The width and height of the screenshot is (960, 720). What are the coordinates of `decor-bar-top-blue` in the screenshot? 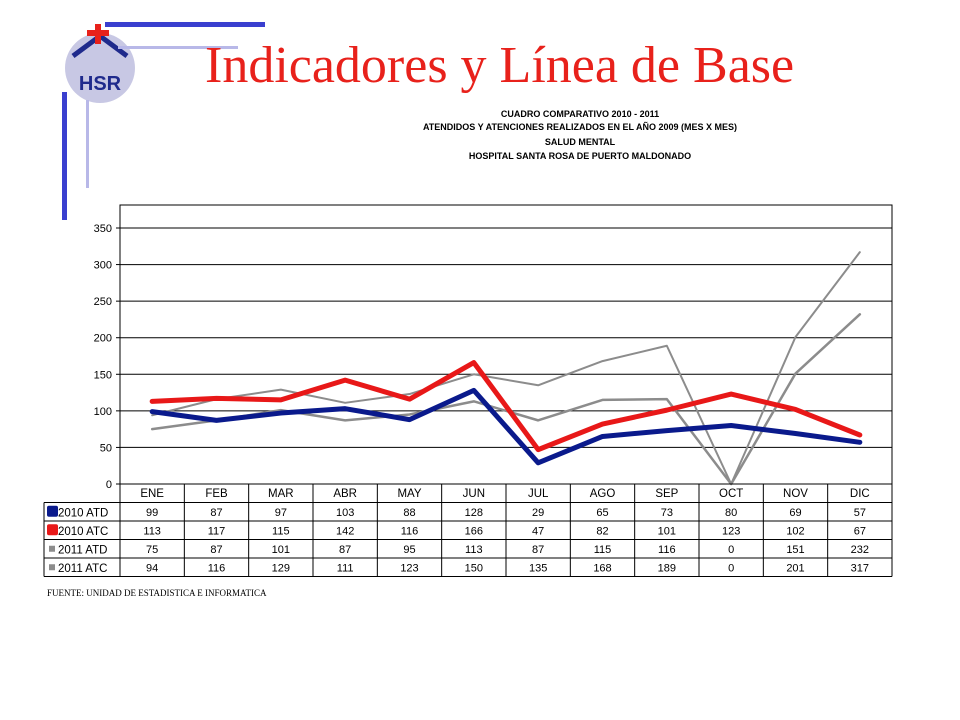 It's located at (185, 24).